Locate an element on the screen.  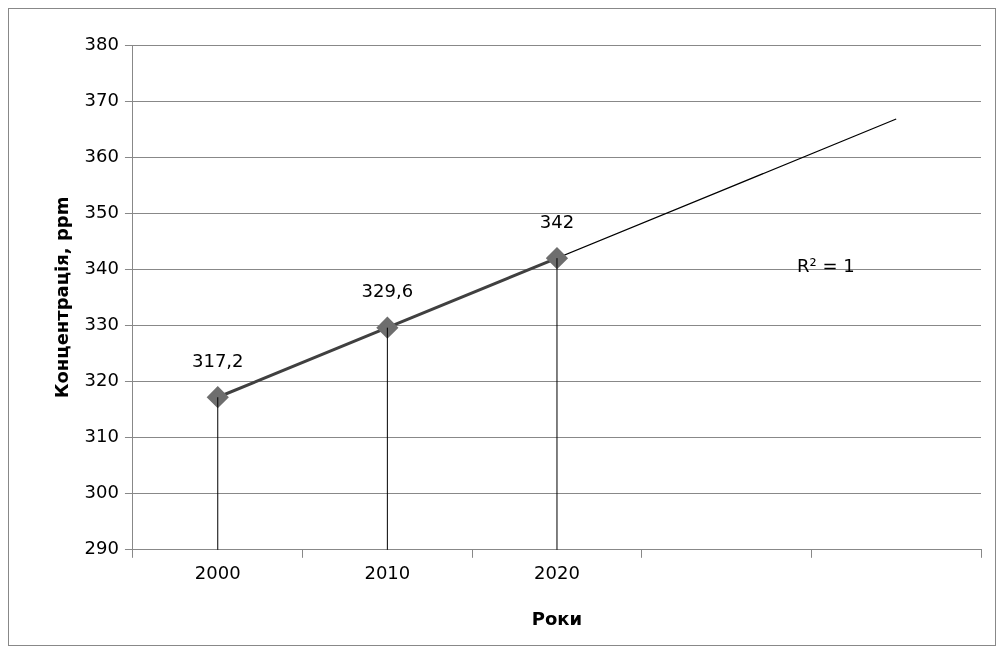
annotation: R² = 1 is located at coordinates (825, 265).